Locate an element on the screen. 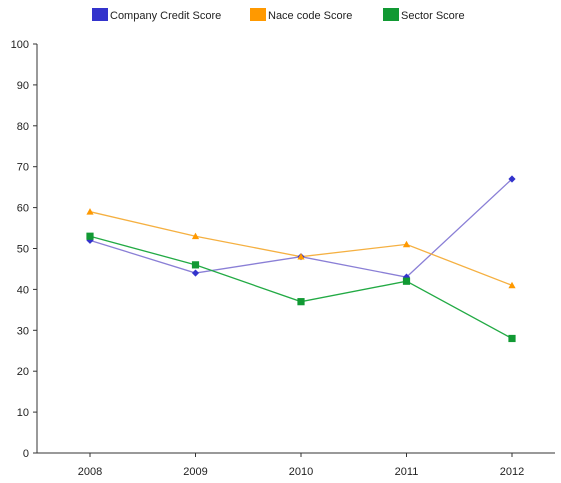 The image size is (561, 483). legend-item-nace-code-score: Nace code Score is located at coordinates (301, 15).